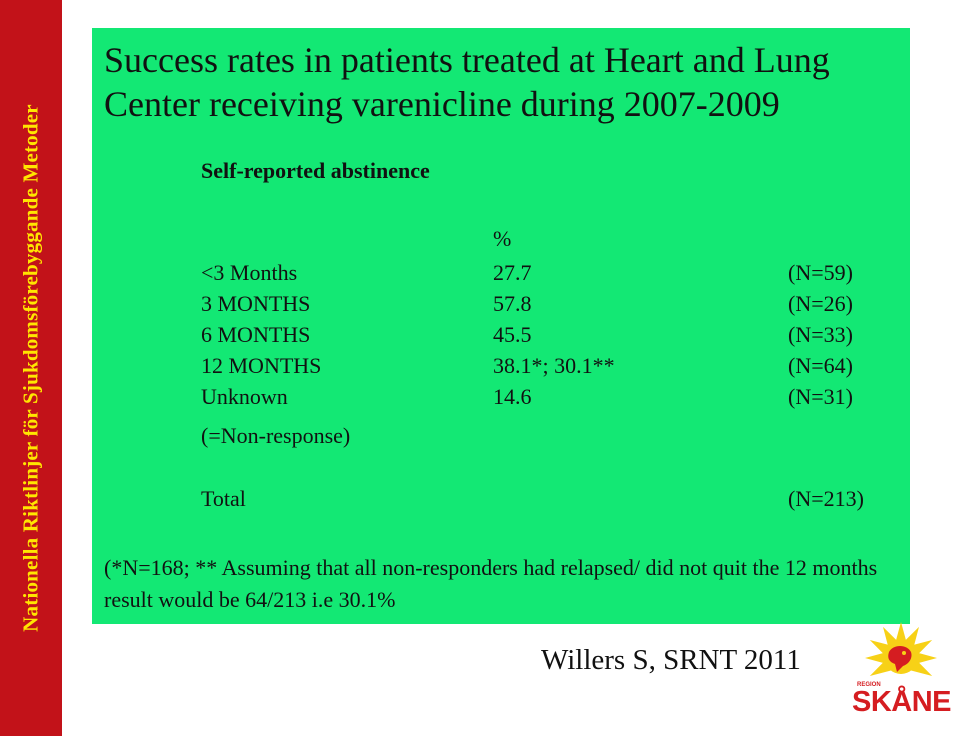  I want to click on table-row-pct: 57.8, so click(512, 303).